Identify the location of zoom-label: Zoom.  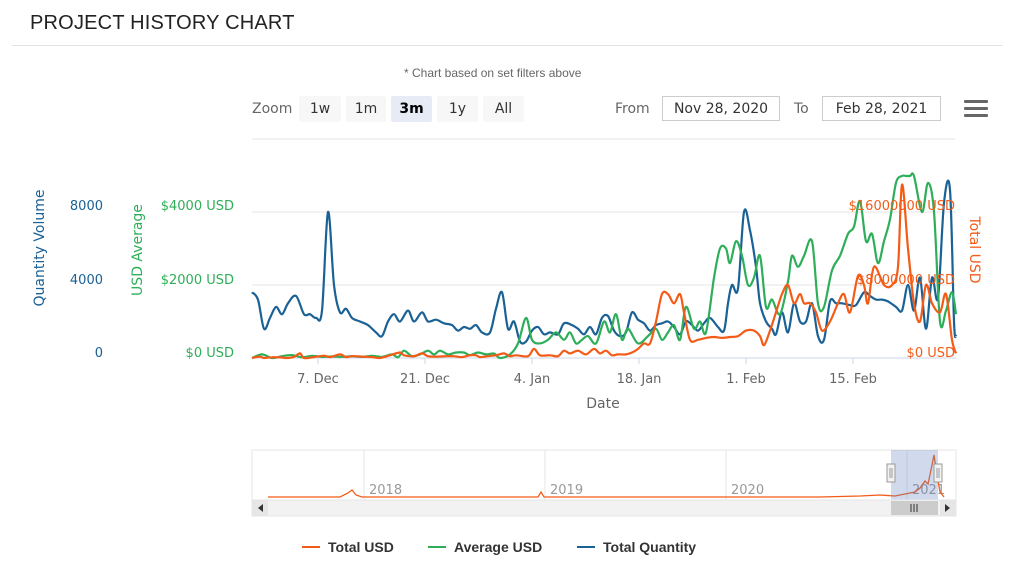
(272, 109).